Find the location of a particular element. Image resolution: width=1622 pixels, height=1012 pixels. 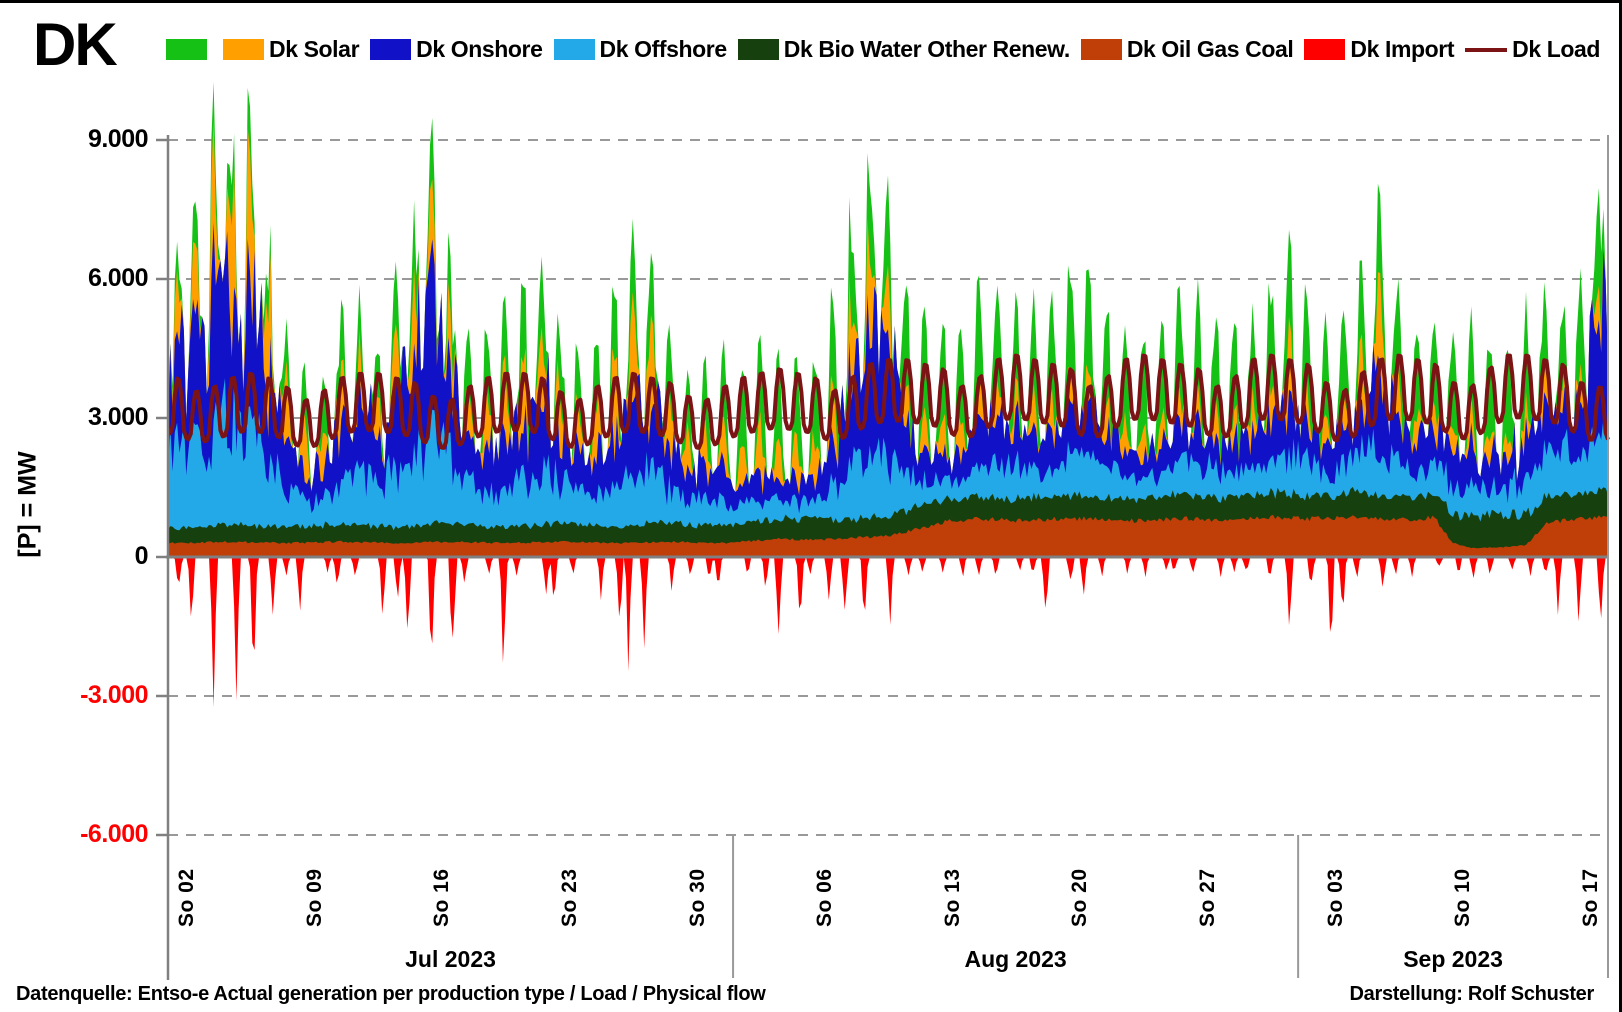

legend-label: Dk Oil Gas Coal is located at coordinates (1210, 49).